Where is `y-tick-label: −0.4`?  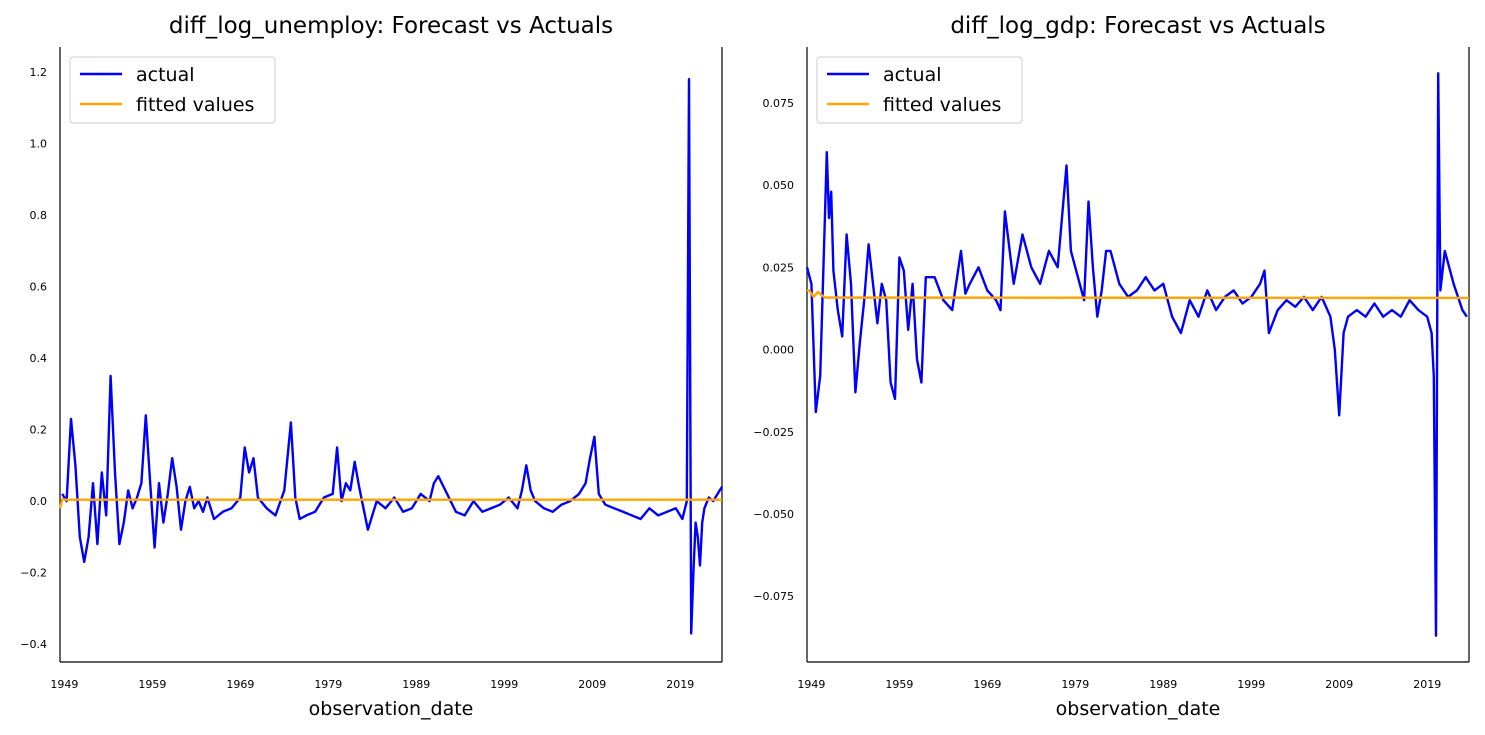
y-tick-label: −0.4 is located at coordinates (33, 644).